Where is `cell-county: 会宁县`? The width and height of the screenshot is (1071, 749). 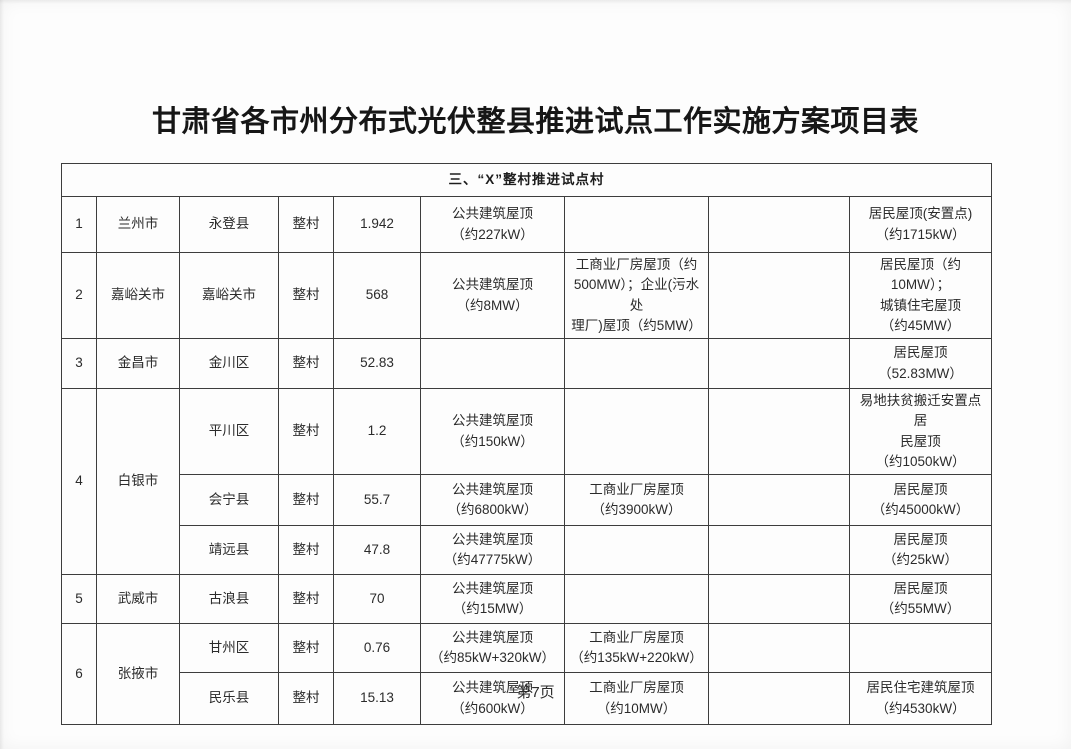 cell-county: 会宁县 is located at coordinates (229, 500).